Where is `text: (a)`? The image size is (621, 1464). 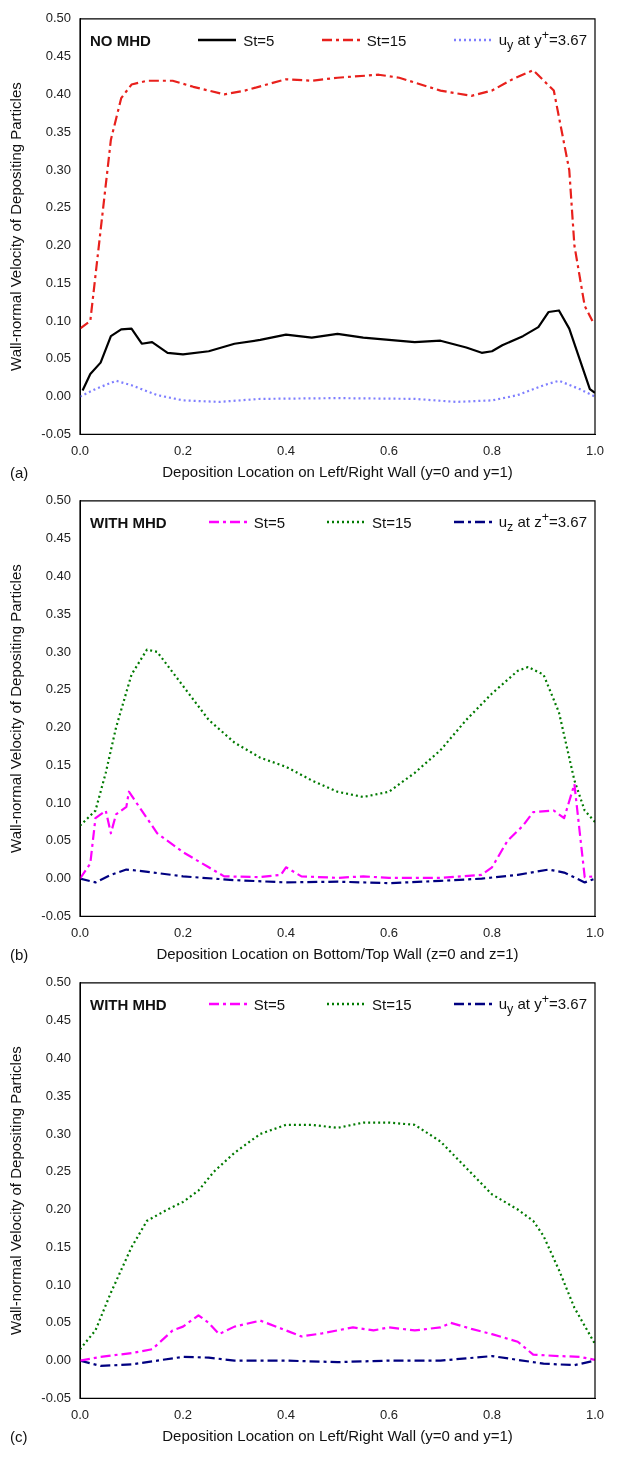 text: (a) is located at coordinates (19, 472).